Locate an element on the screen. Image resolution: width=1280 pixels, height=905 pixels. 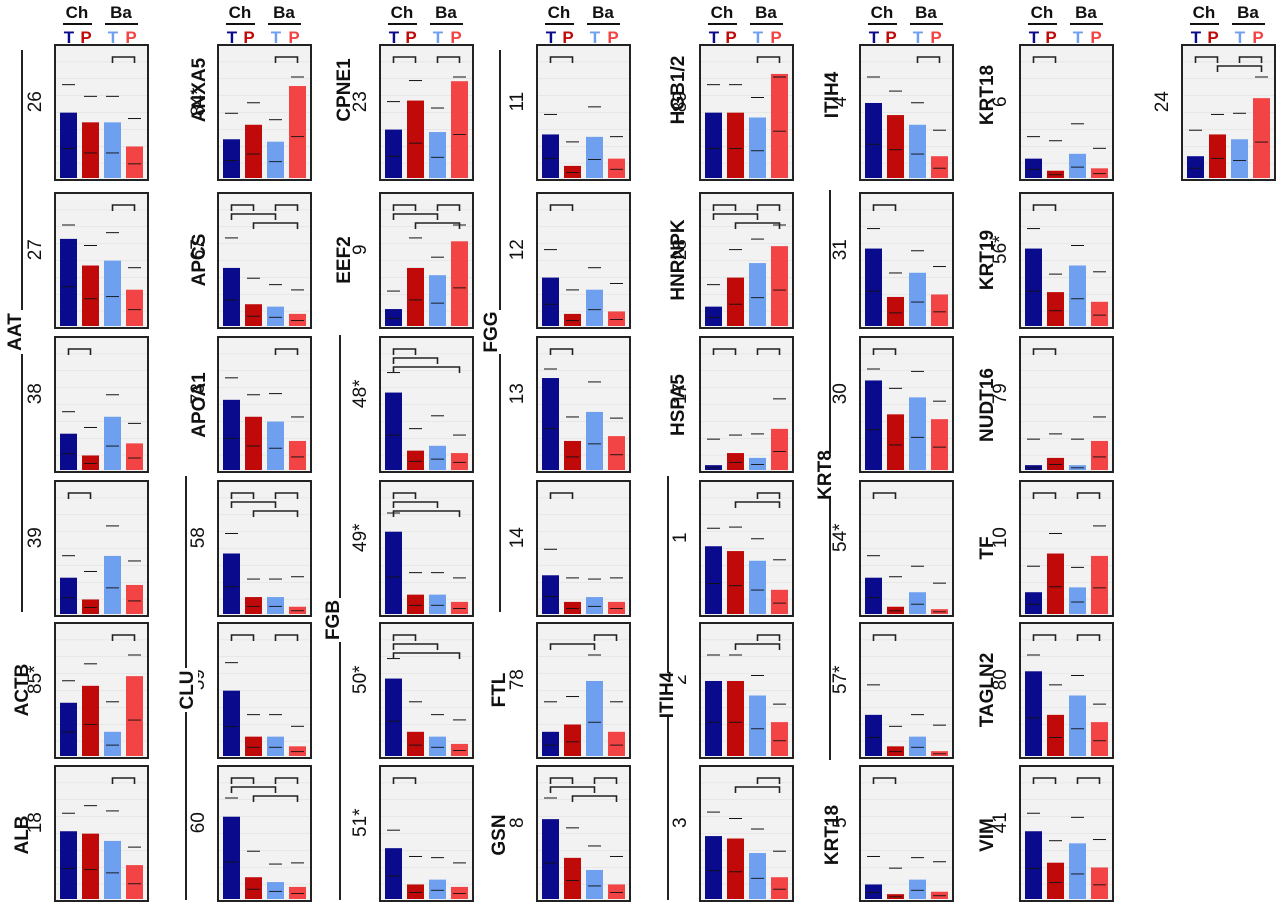
group-label: FGG is located at coordinates (491, 331).